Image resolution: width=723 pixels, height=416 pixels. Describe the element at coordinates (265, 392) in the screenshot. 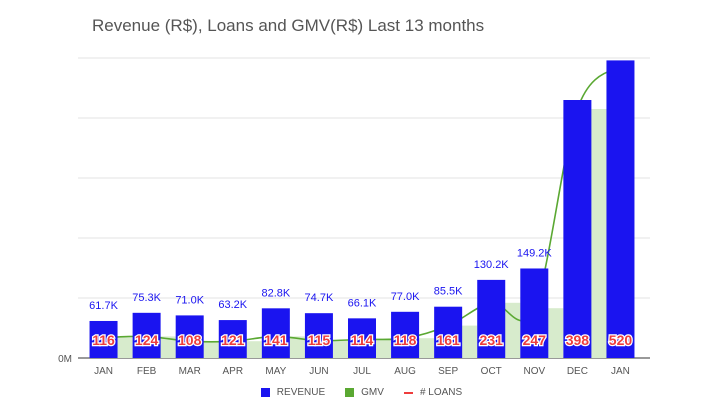

I see `legend-swatch-revenue` at that location.